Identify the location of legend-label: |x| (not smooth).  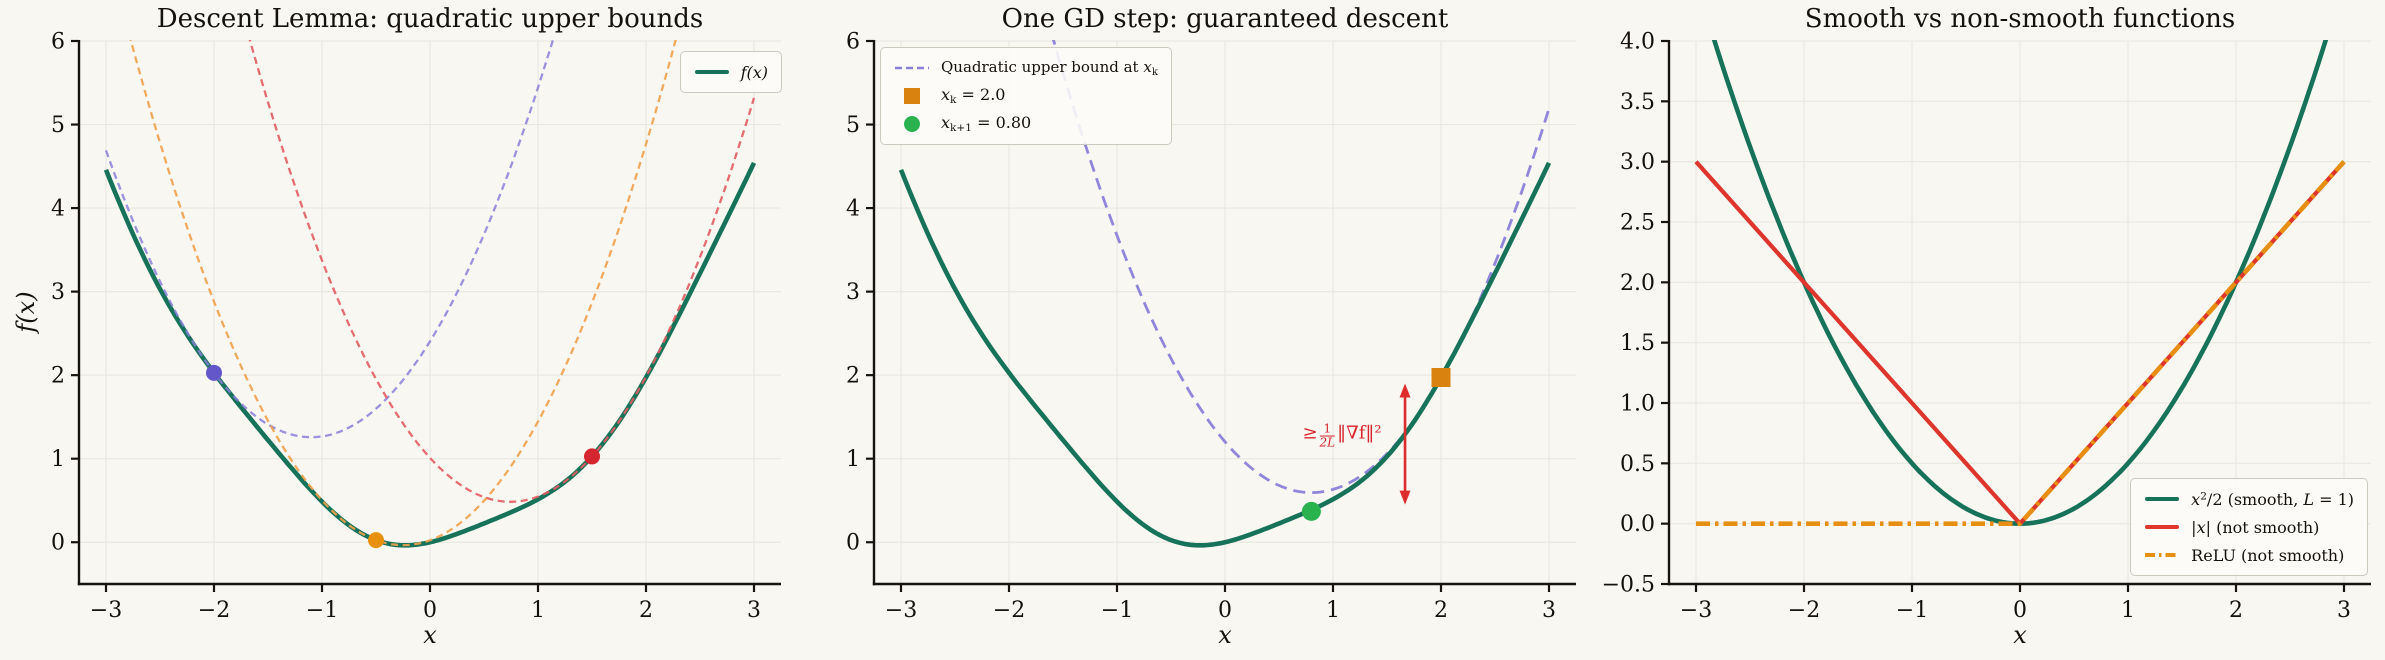
(2255, 527).